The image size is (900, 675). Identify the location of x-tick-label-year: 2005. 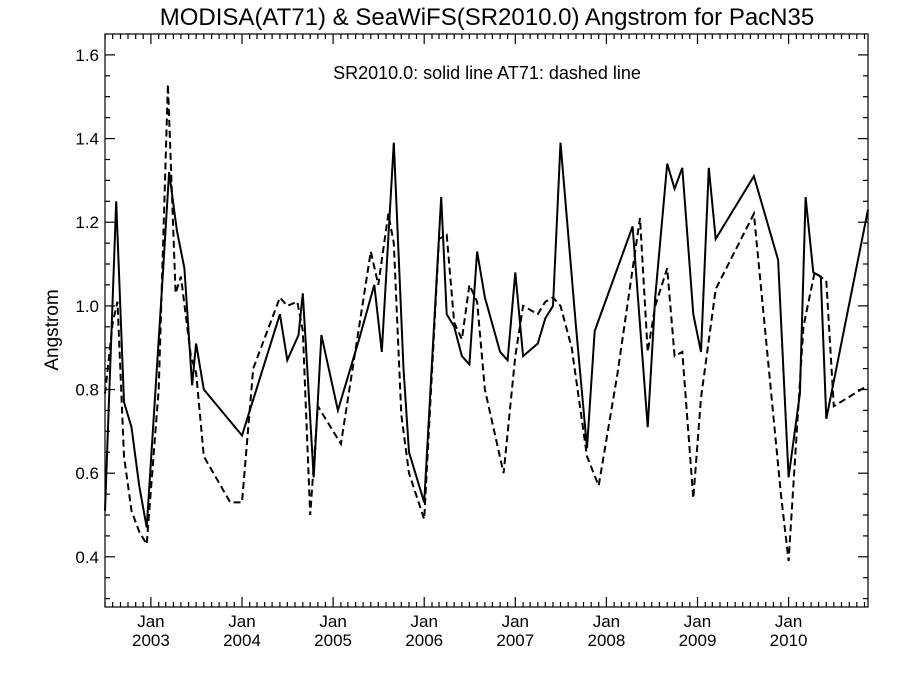
(333, 640).